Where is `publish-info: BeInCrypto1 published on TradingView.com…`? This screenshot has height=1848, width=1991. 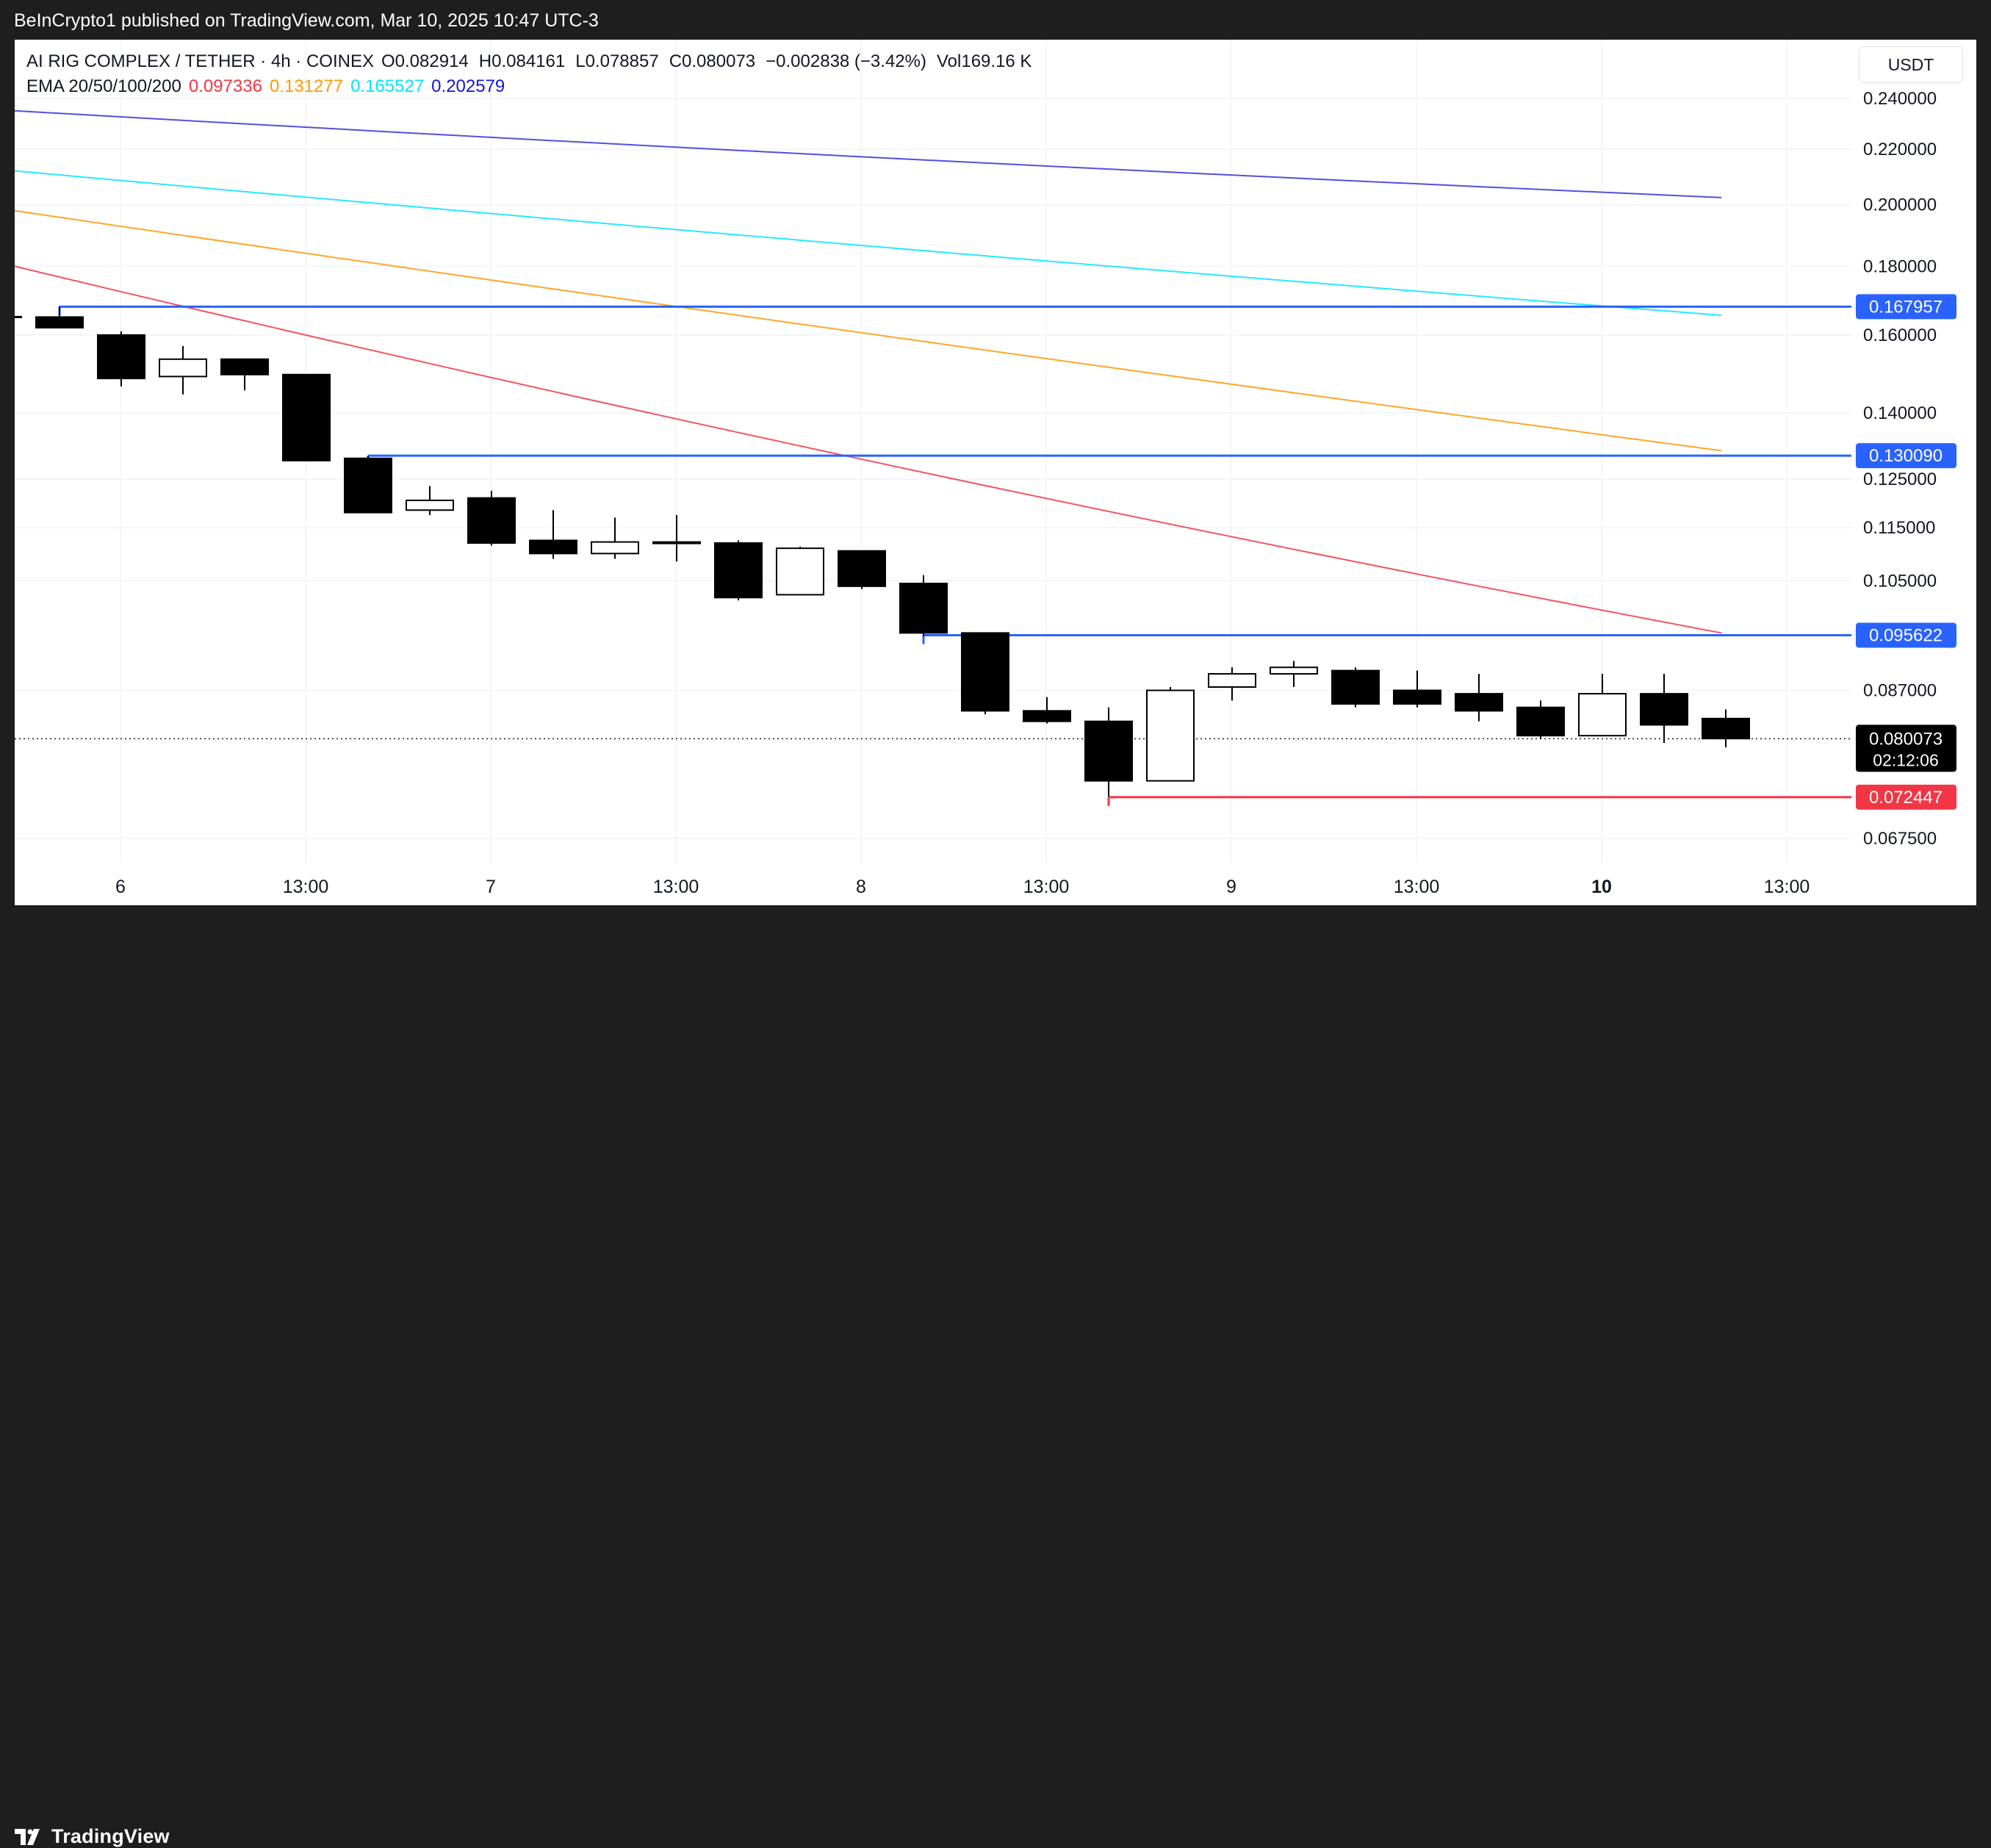
publish-info: BeInCrypto1 published on TradingView.com… is located at coordinates (306, 20).